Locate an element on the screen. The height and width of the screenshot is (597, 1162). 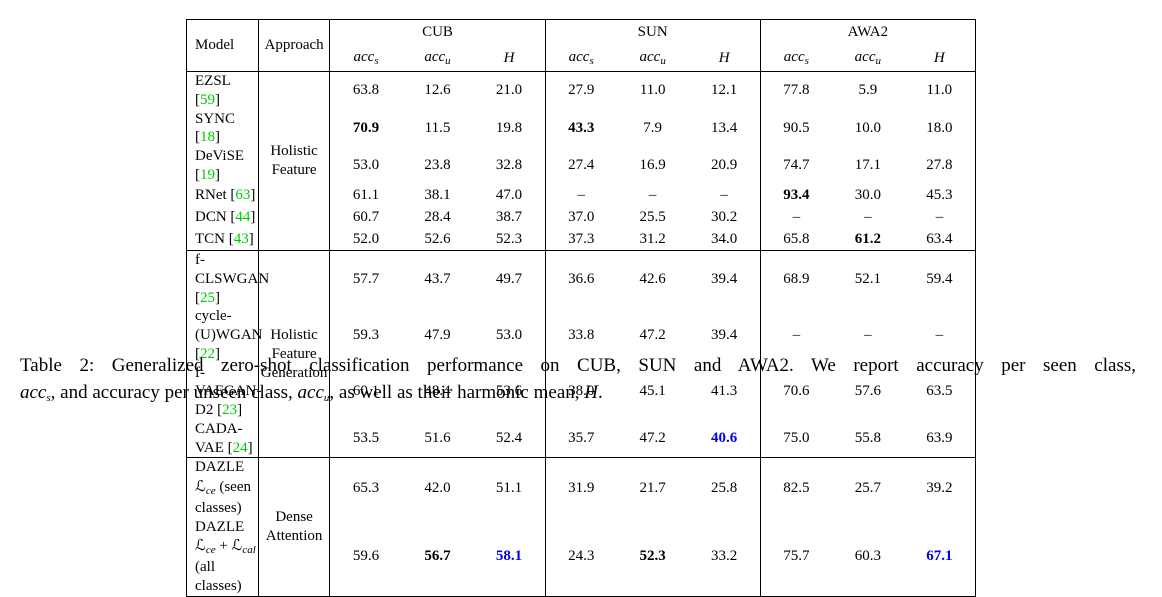
metric-header: H is located at coordinates (939, 58).